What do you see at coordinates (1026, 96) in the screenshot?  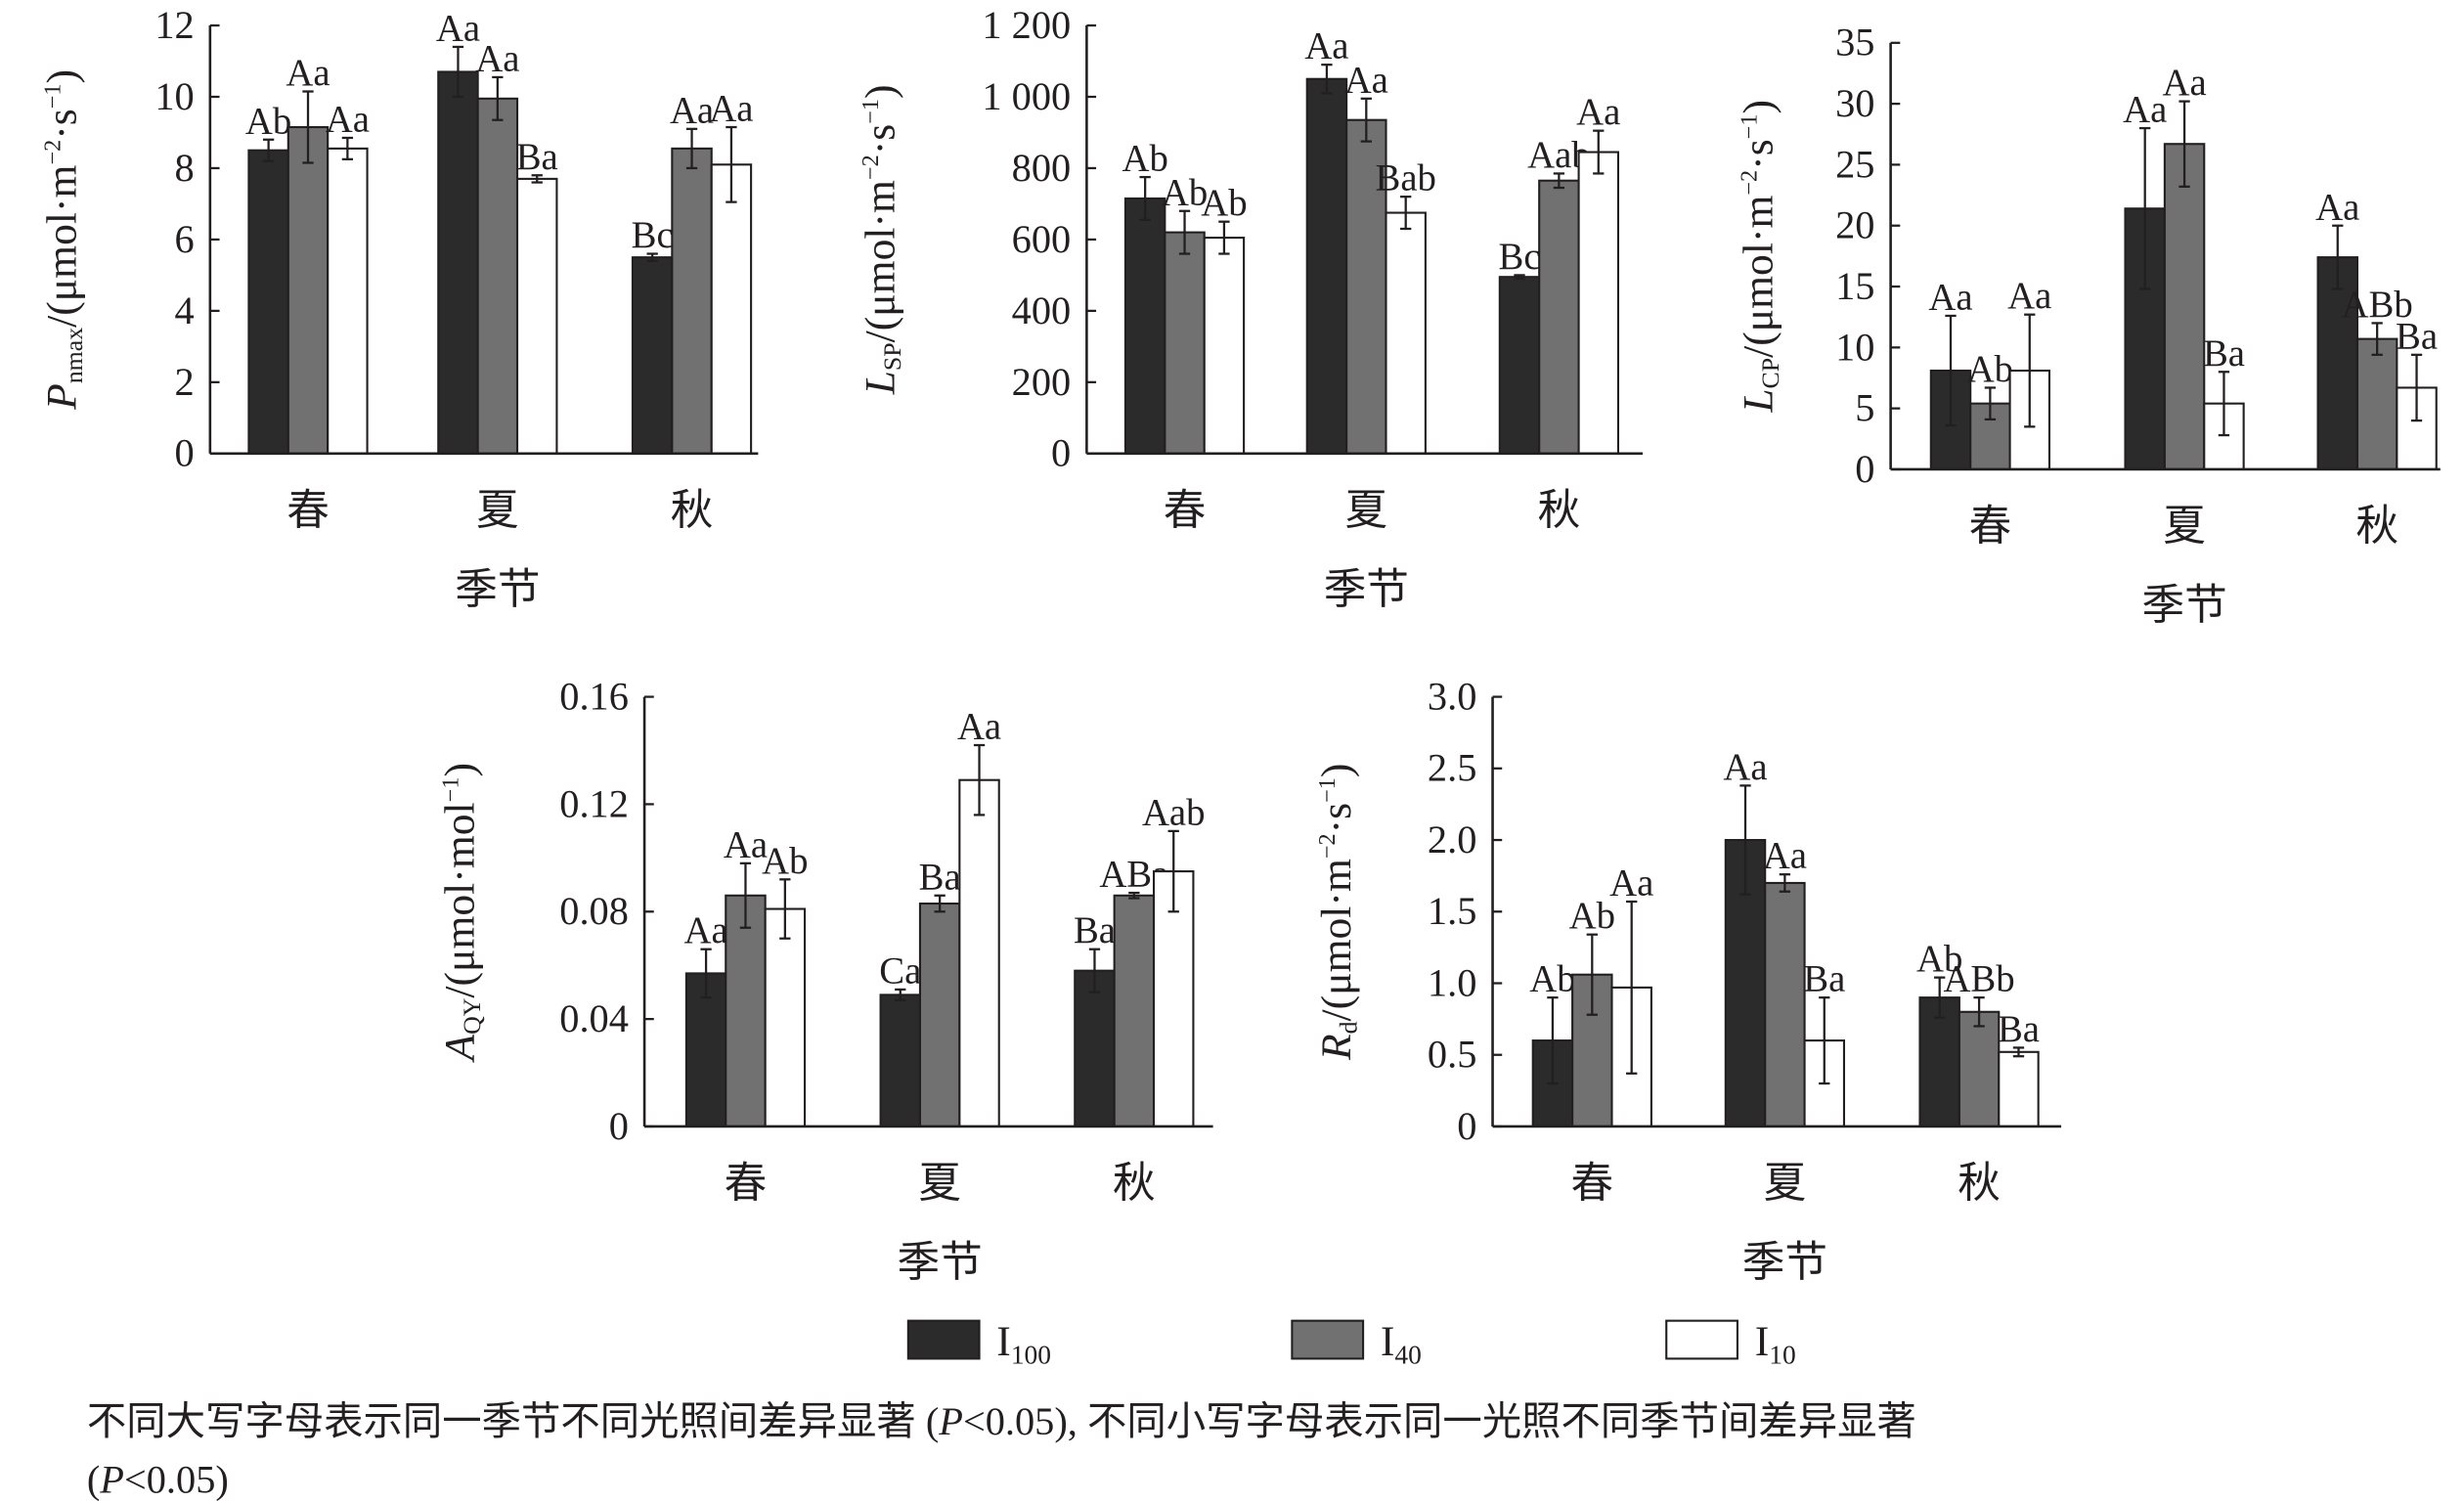 I see `y-tick-label: 1 000` at bounding box center [1026, 96].